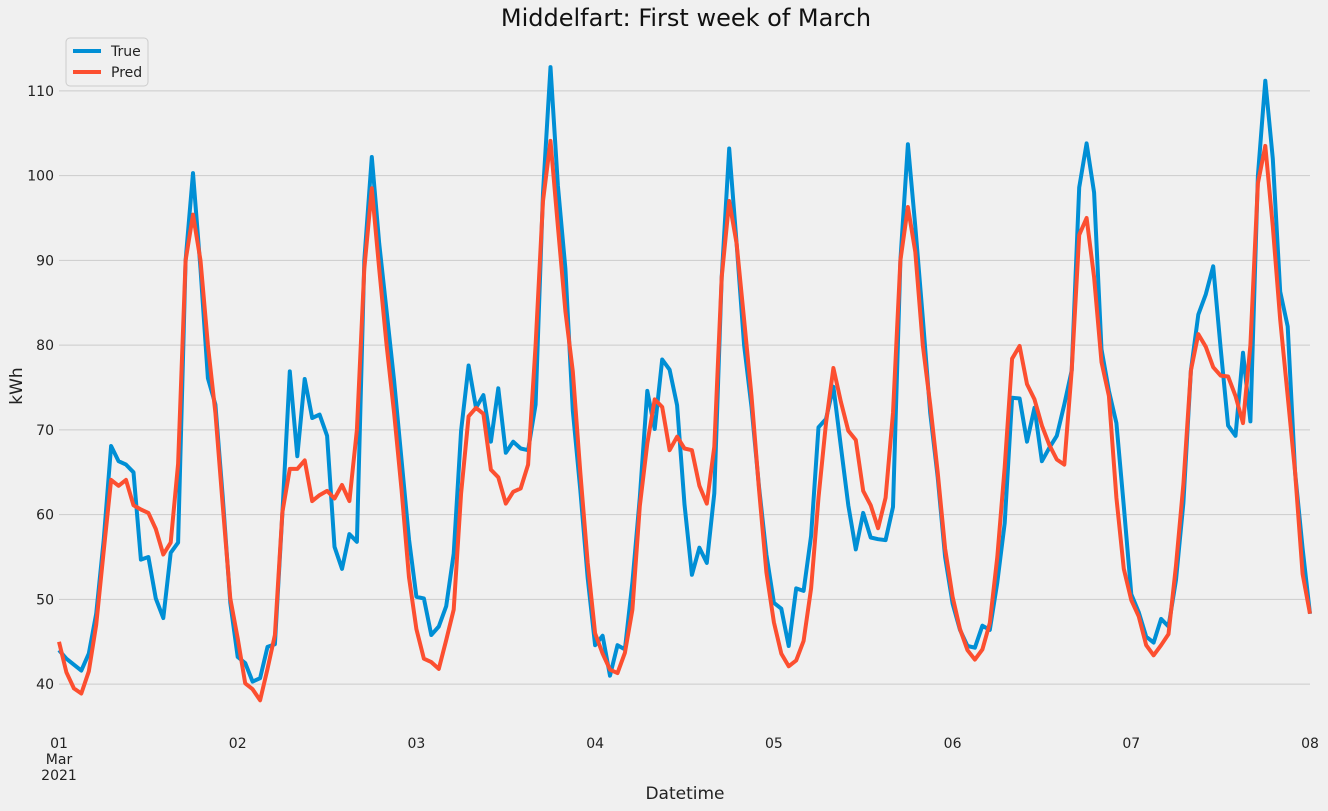 The width and height of the screenshot is (1328, 811). Describe the element at coordinates (45, 431) in the screenshot. I see `y-tick-label: 70` at that location.